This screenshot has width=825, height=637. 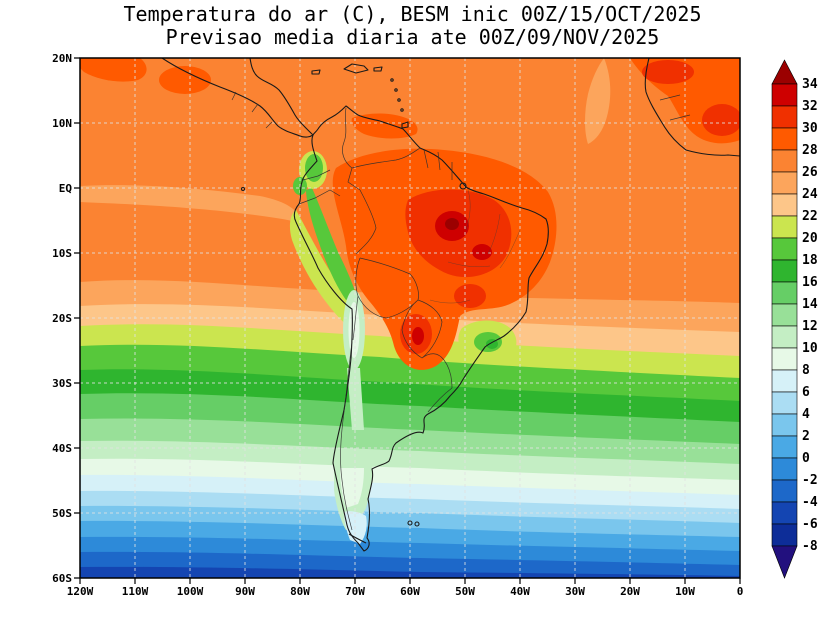 I want to click on lon-label: 60W, so click(x=410, y=591).